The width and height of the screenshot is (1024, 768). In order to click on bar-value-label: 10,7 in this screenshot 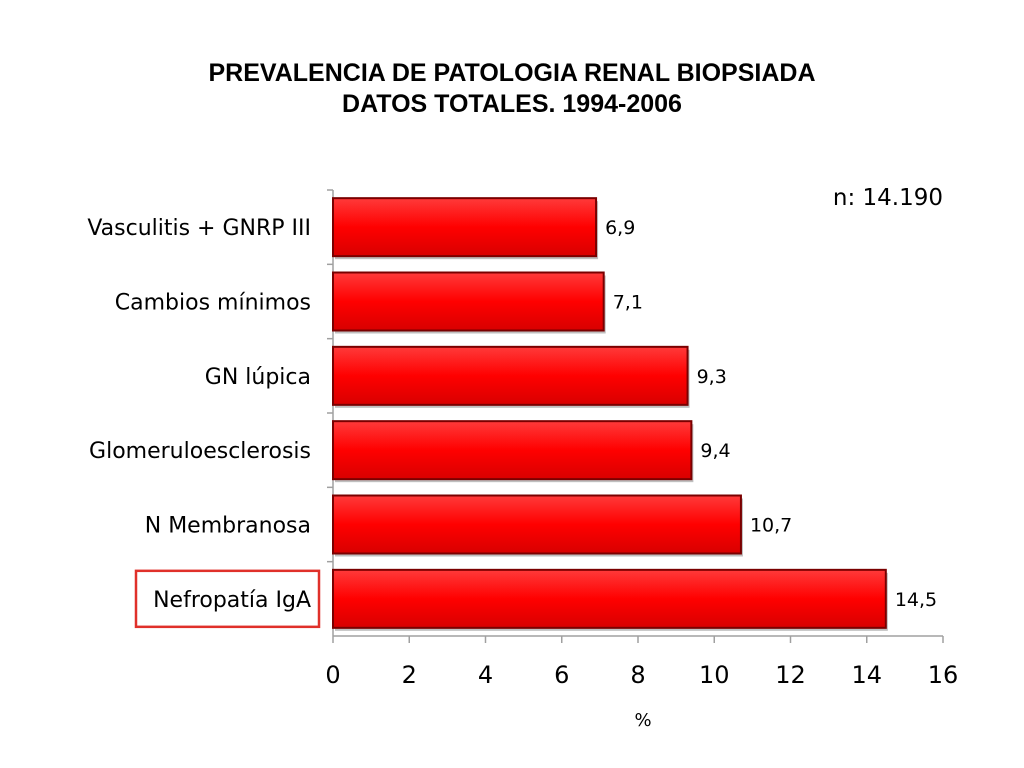, I will do `click(771, 526)`.